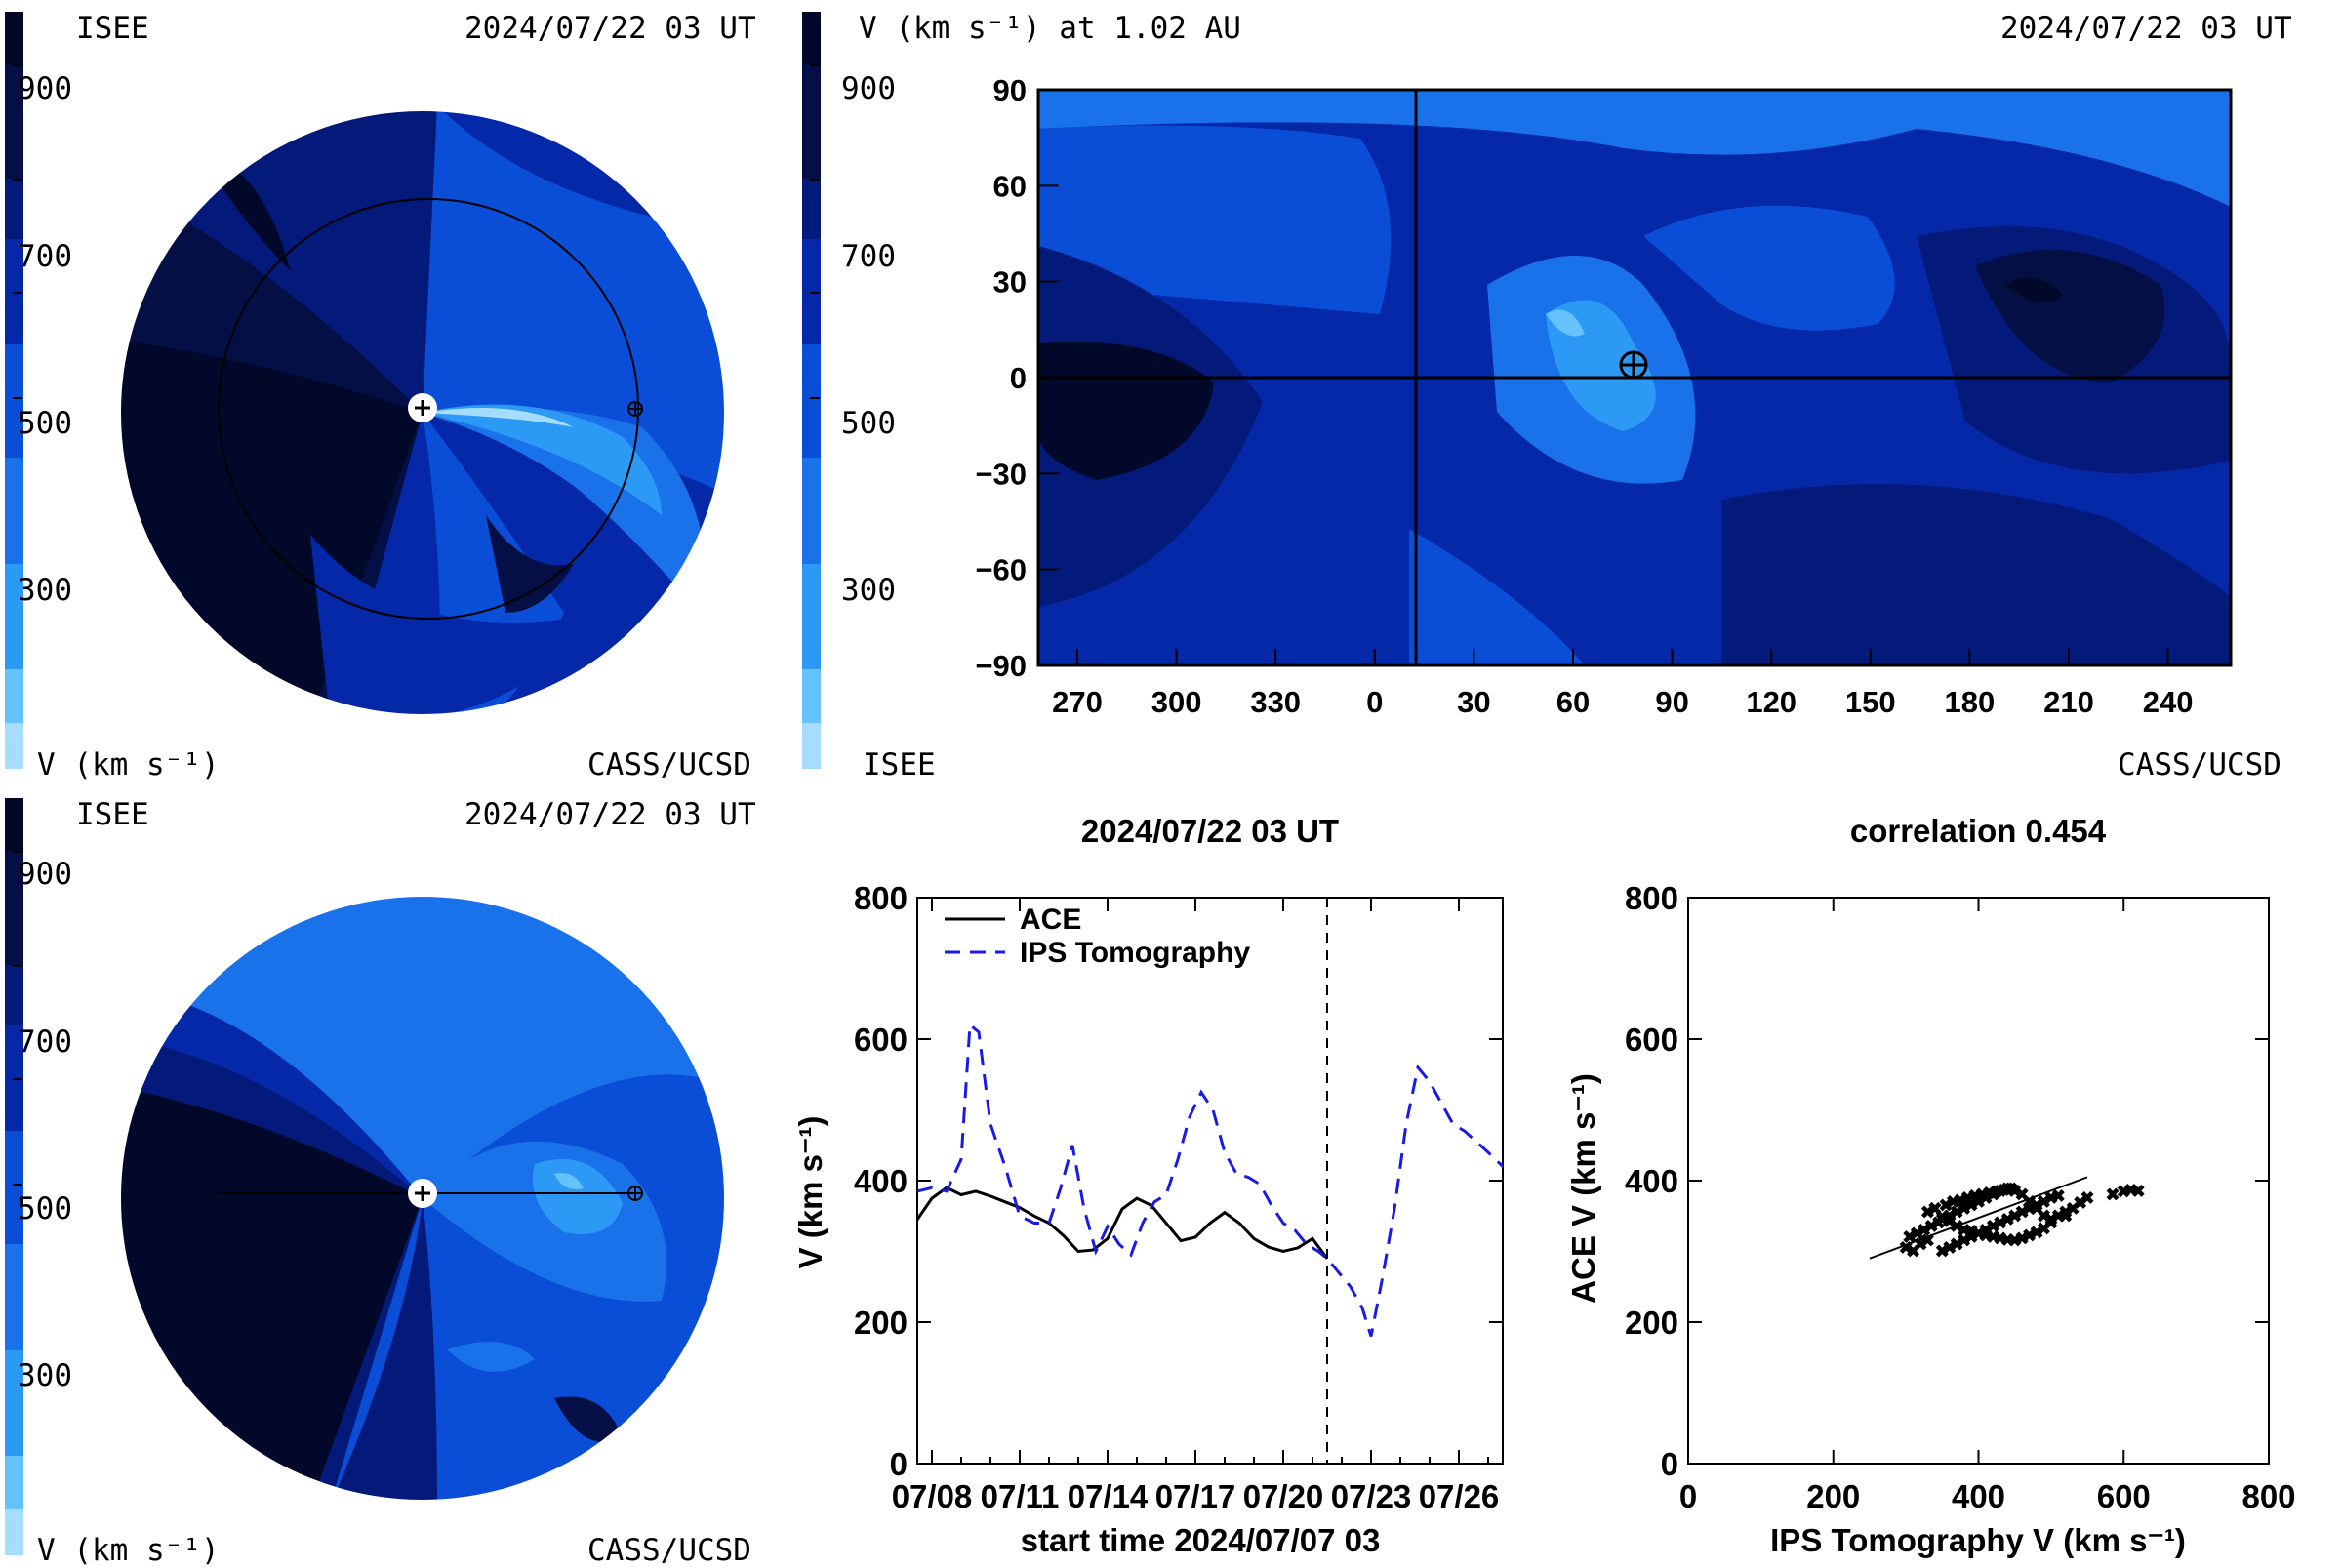 The image size is (2342, 1568). I want to click on x-tick-label: 60, so click(1573, 702).